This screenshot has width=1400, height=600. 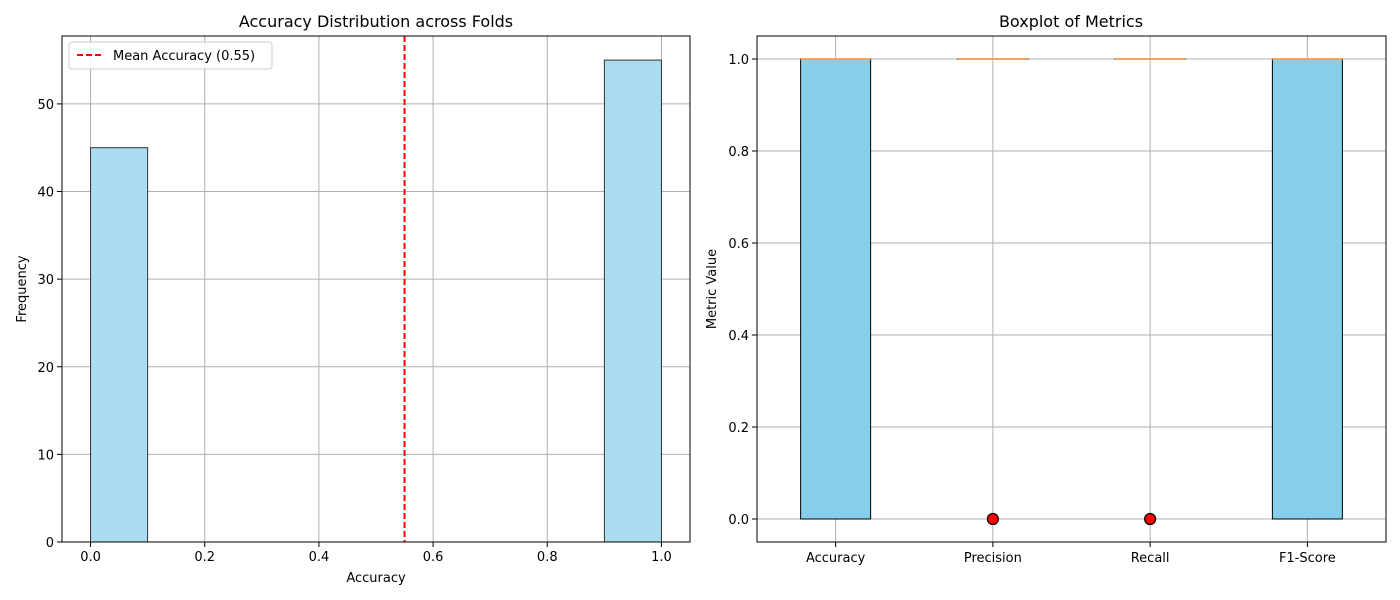 I want to click on histogram-legend: Mean Accuracy (0.55), so click(x=170, y=55).